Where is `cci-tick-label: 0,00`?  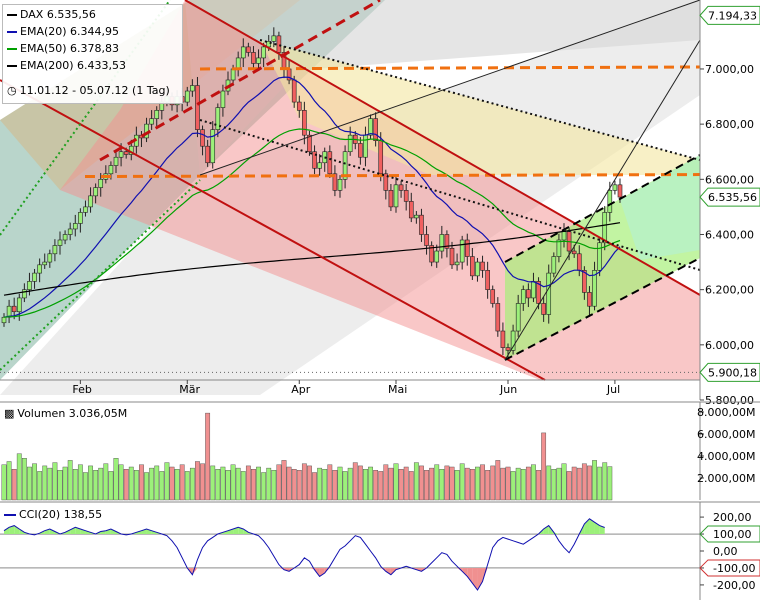 cci-tick-label: 0,00 is located at coordinates (725, 551).